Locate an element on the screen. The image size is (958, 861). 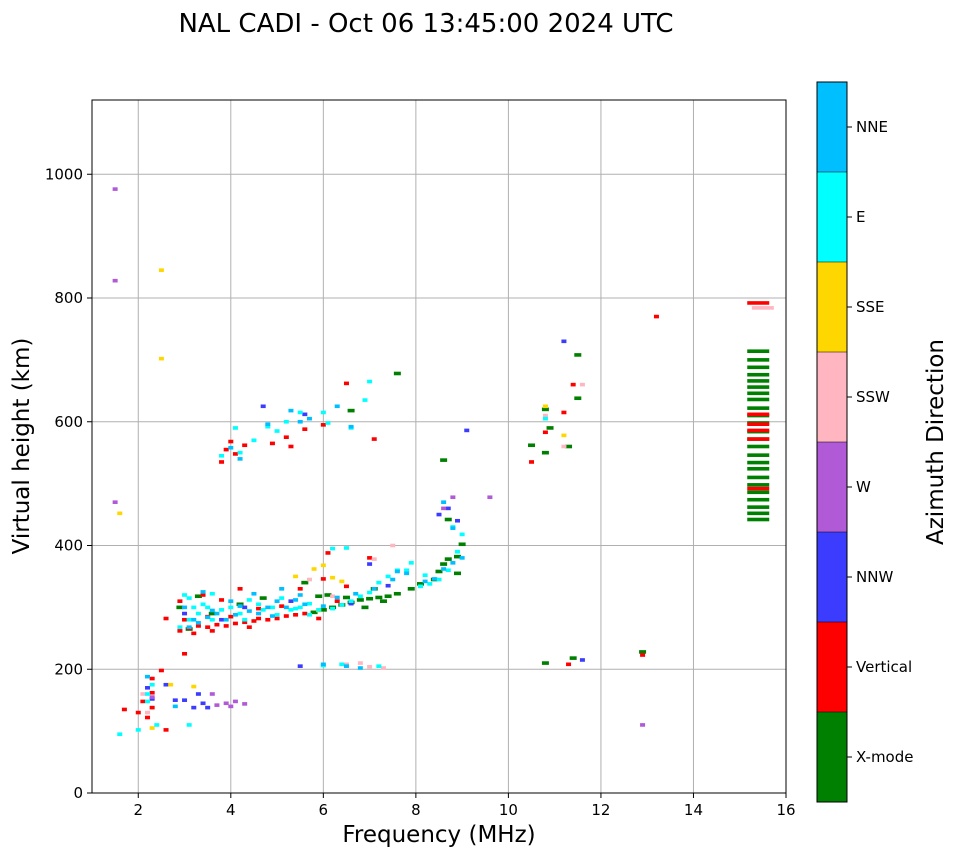
x-tick-label: 8 is located at coordinates (416, 810).